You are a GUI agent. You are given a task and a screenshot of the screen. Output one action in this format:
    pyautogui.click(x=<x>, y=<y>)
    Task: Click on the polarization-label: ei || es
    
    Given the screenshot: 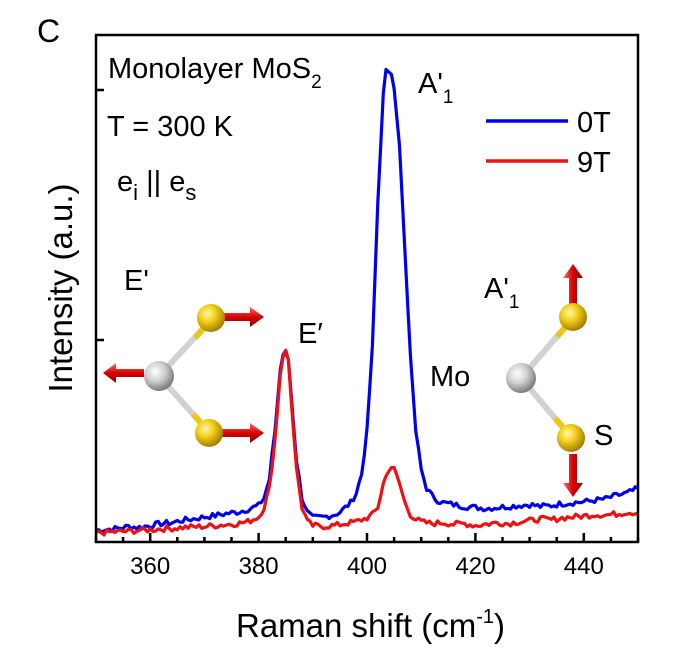 What is the action you would take?
    pyautogui.click(x=156, y=185)
    